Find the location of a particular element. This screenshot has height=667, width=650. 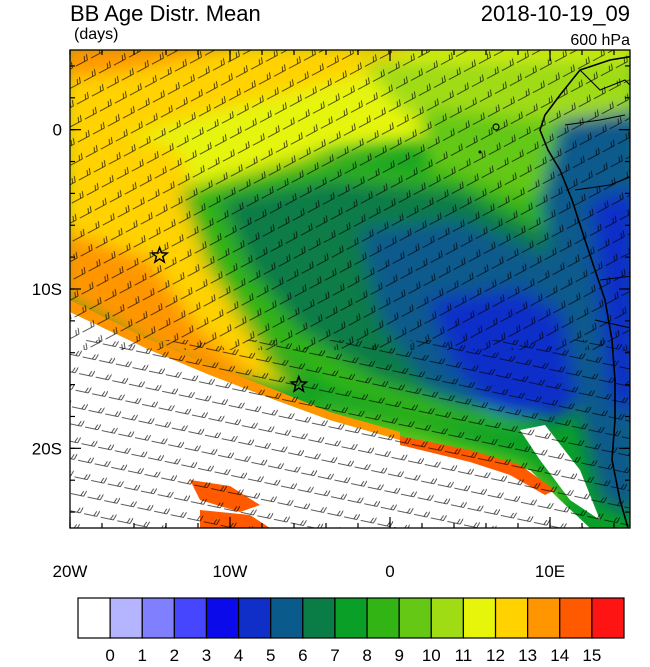

colorbar is located at coordinates (351, 618).